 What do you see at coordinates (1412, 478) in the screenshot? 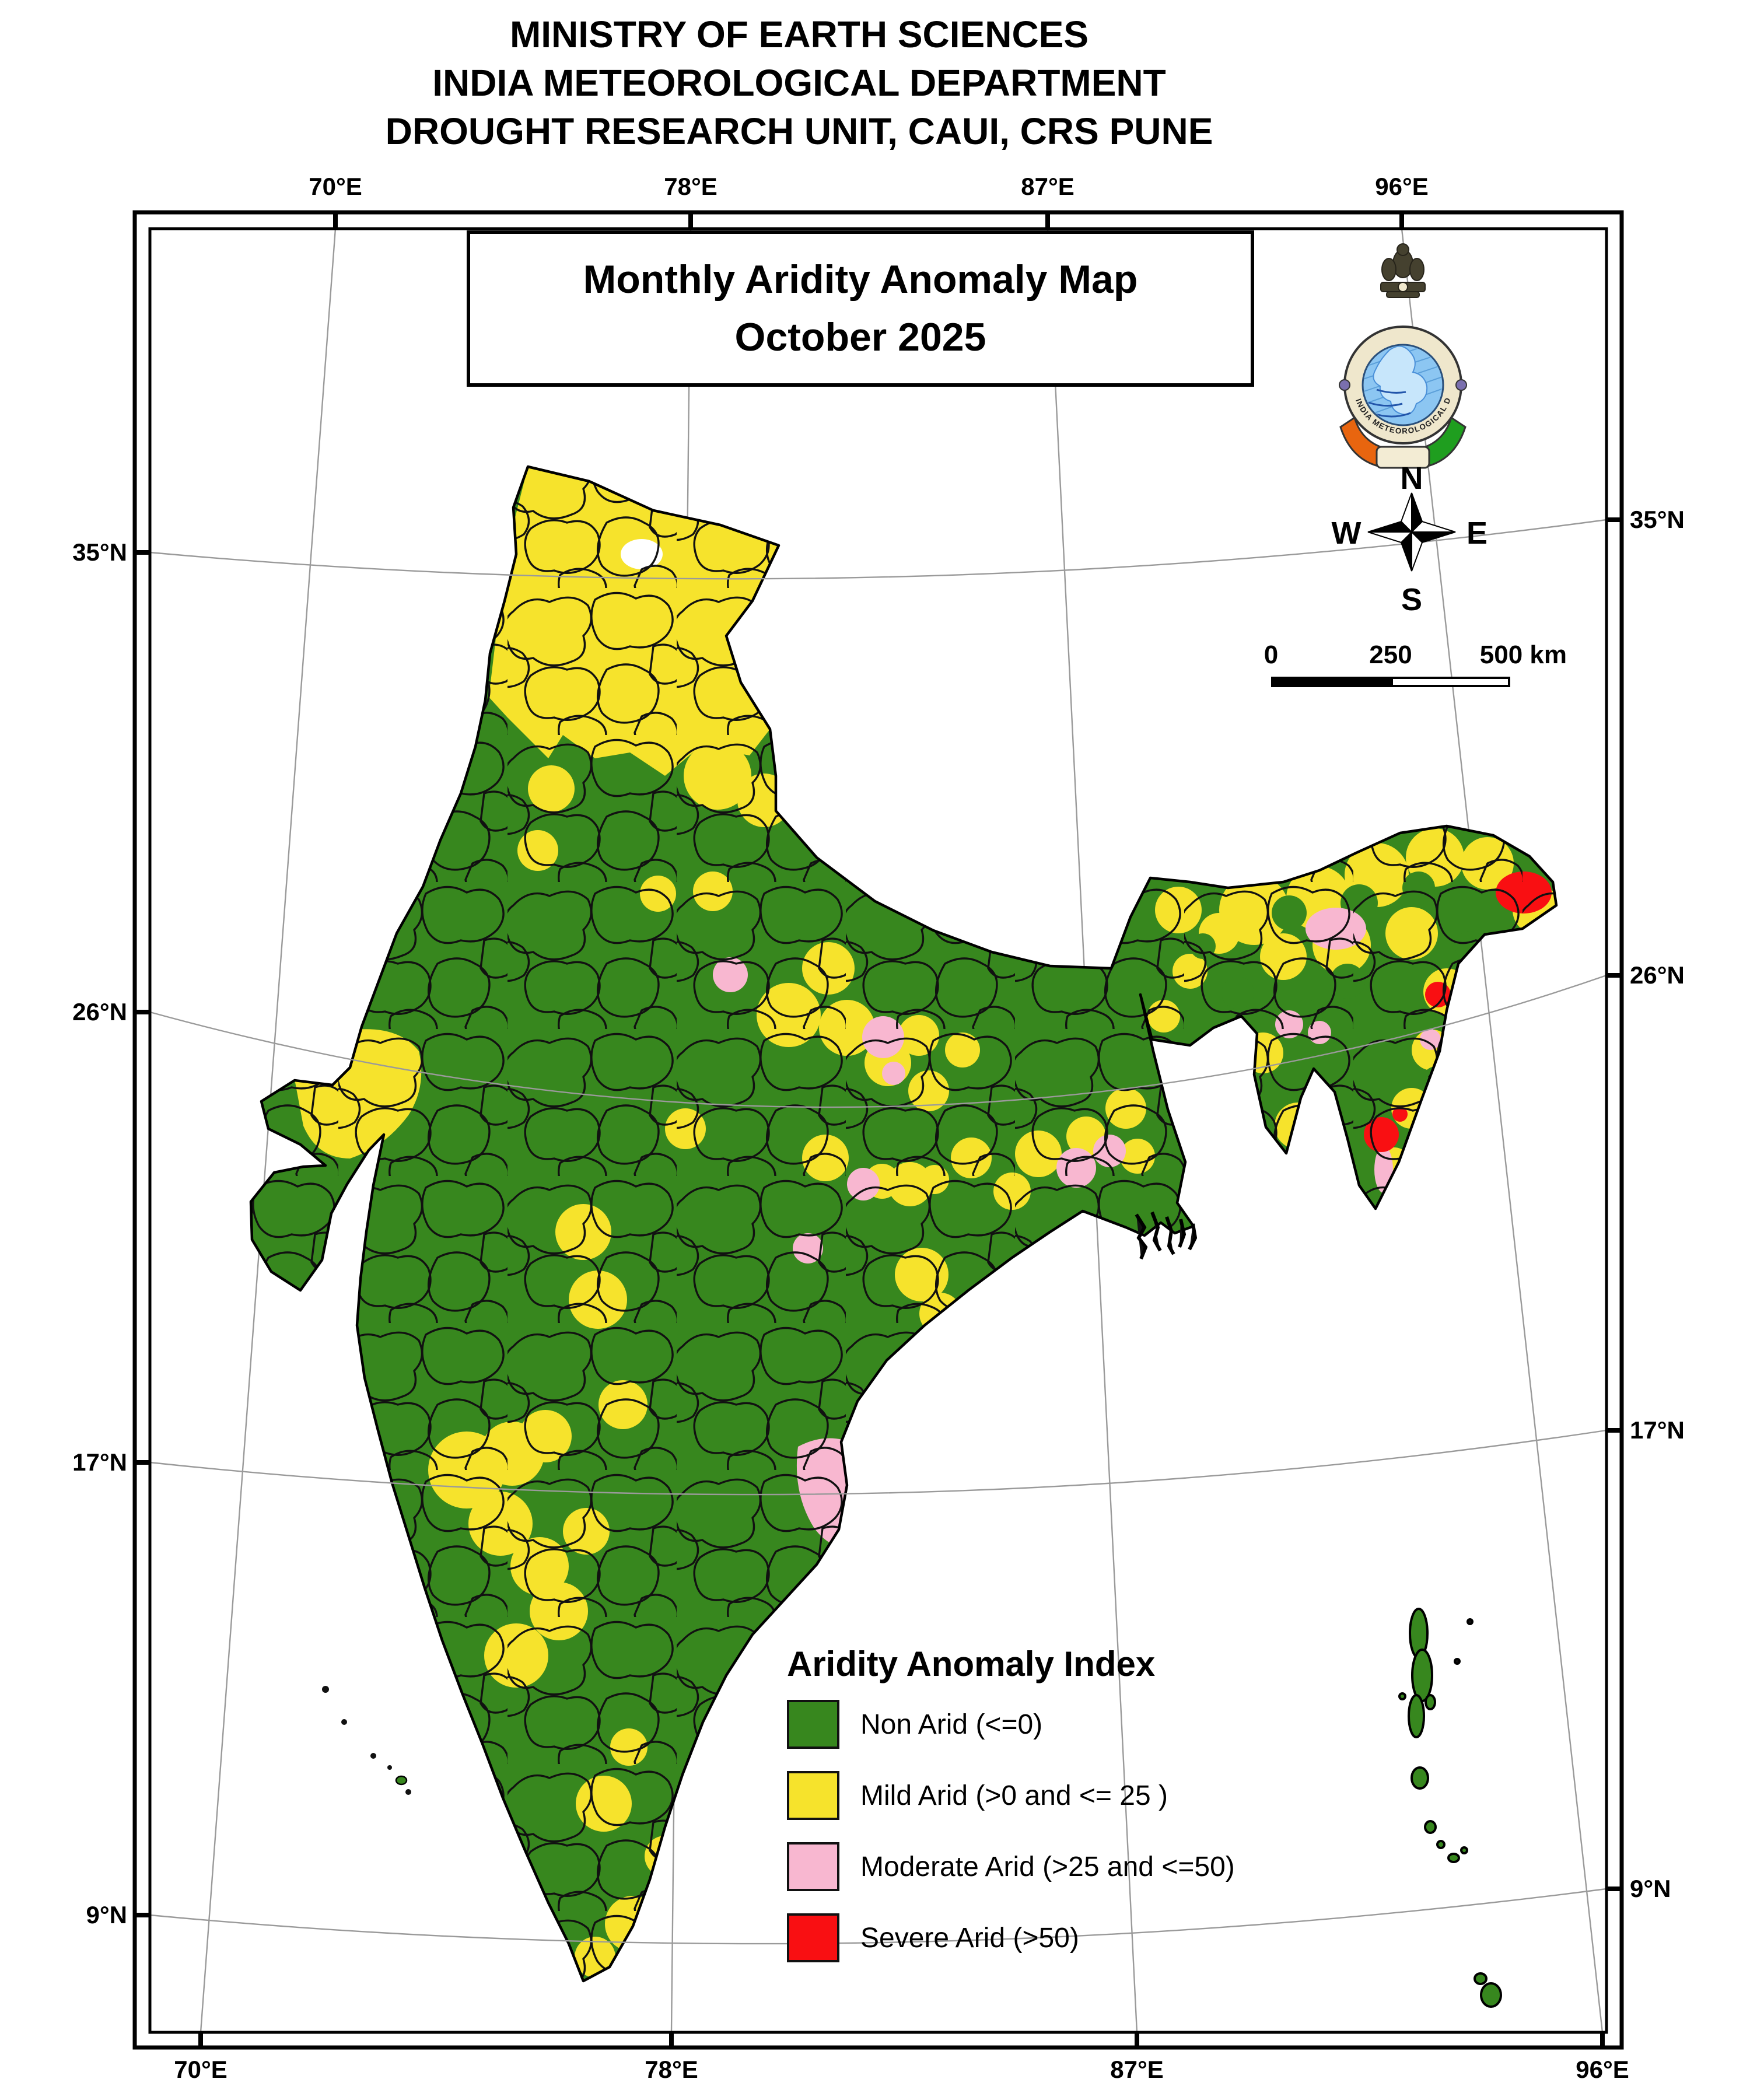
I see `compass-north-label: N` at bounding box center [1412, 478].